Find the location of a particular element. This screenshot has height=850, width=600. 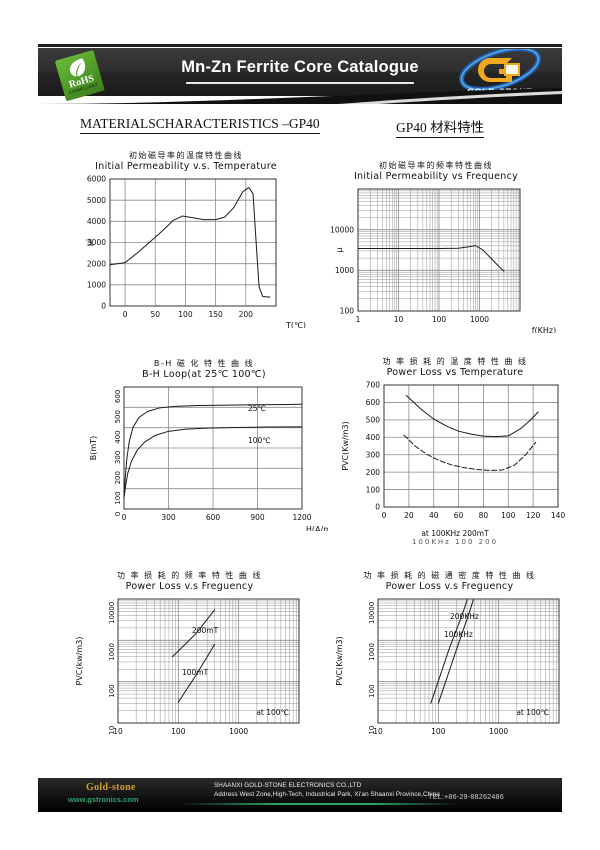

chart-title-cn: B-H 磁 化 特 性 曲 线 is located at coordinates (204, 363).